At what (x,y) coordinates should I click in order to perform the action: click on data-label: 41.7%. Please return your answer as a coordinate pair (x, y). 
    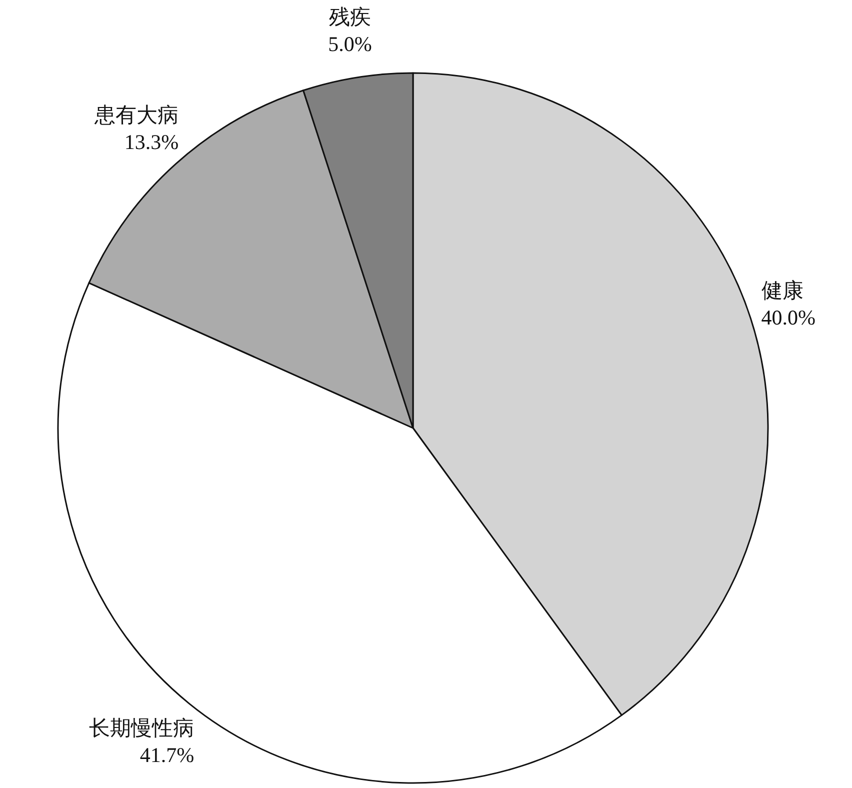
    Looking at the image, I should click on (167, 754).